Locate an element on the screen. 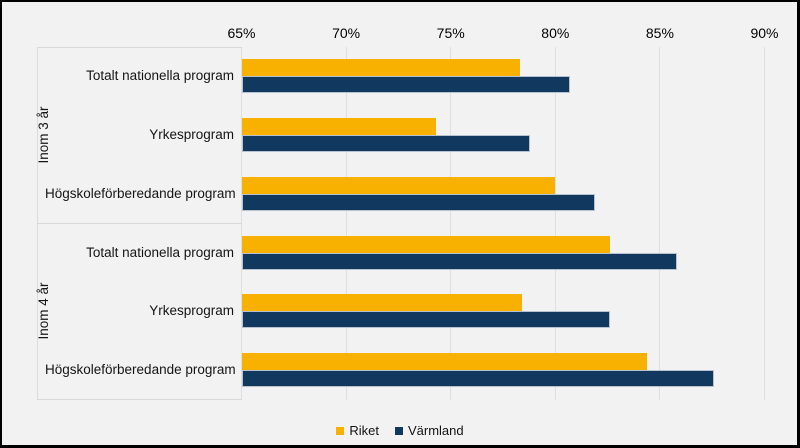 Image resolution: width=800 pixels, height=448 pixels. legend-item: Riket is located at coordinates (357, 430).